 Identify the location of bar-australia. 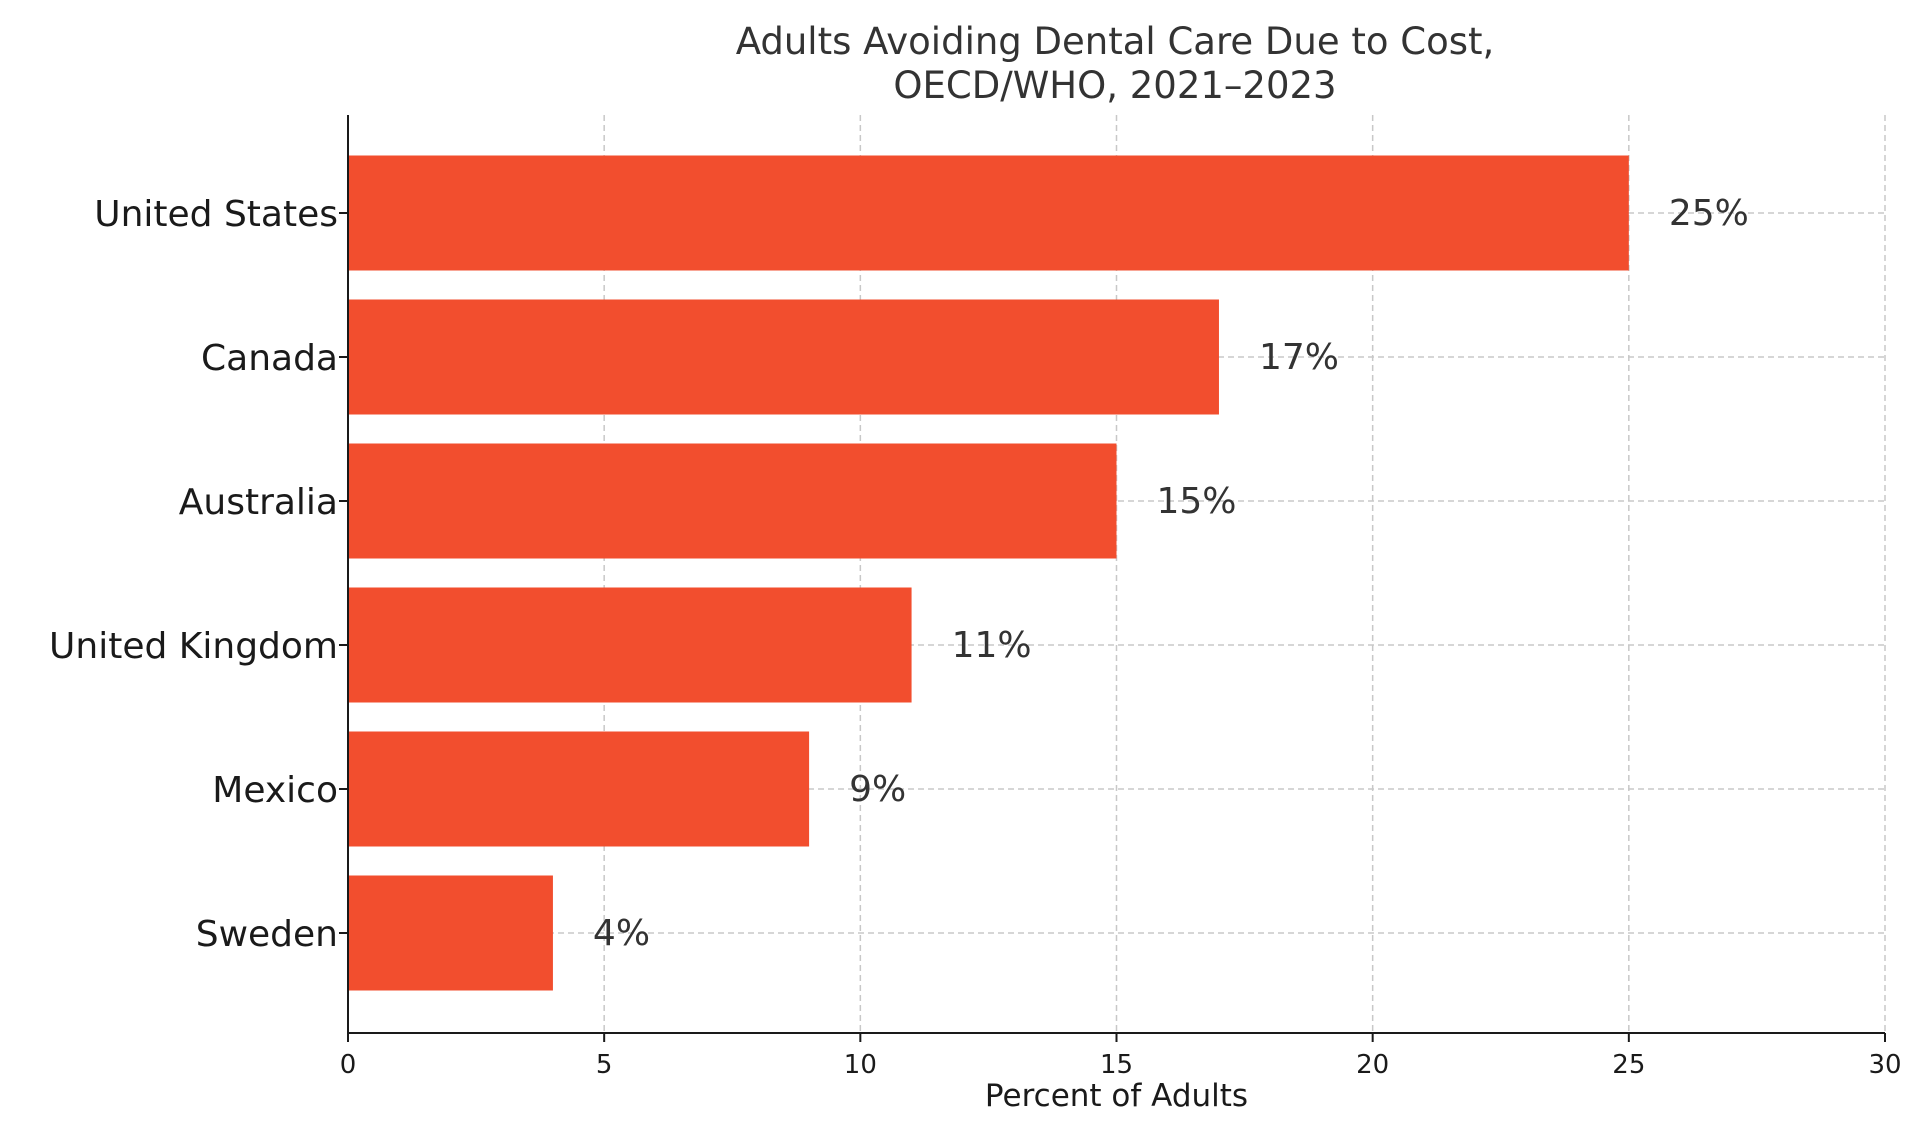
(732, 501).